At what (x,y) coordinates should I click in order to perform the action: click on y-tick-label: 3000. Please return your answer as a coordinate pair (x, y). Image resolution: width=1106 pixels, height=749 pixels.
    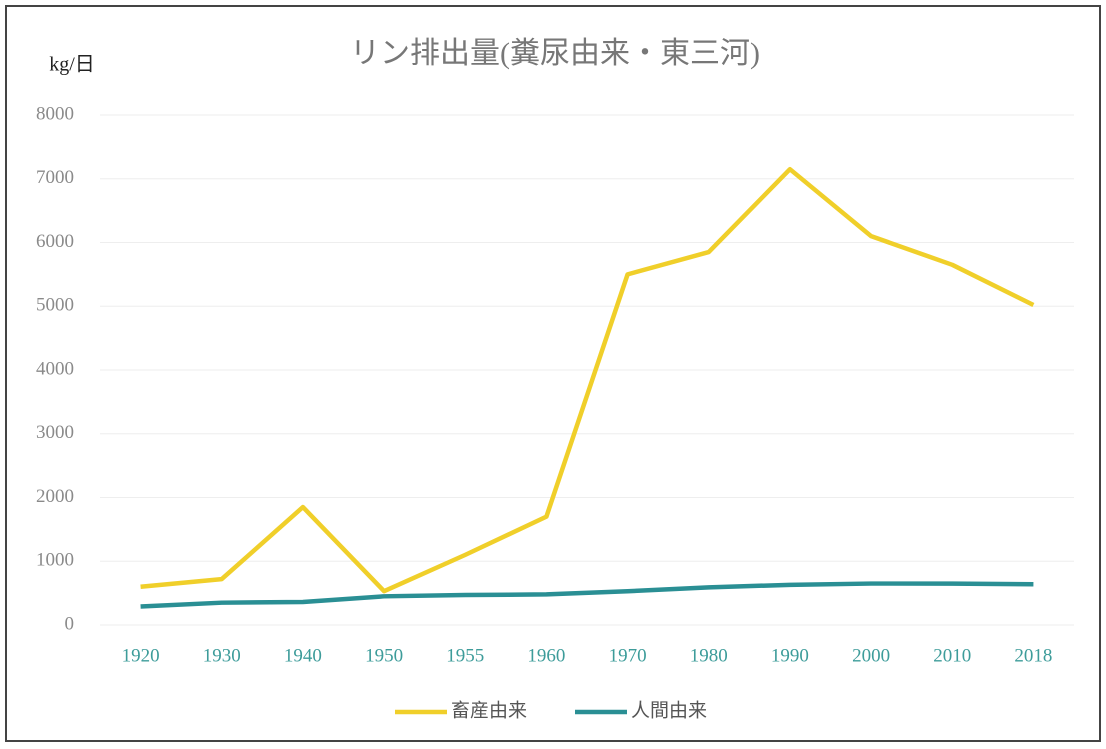
    Looking at the image, I should click on (55, 432).